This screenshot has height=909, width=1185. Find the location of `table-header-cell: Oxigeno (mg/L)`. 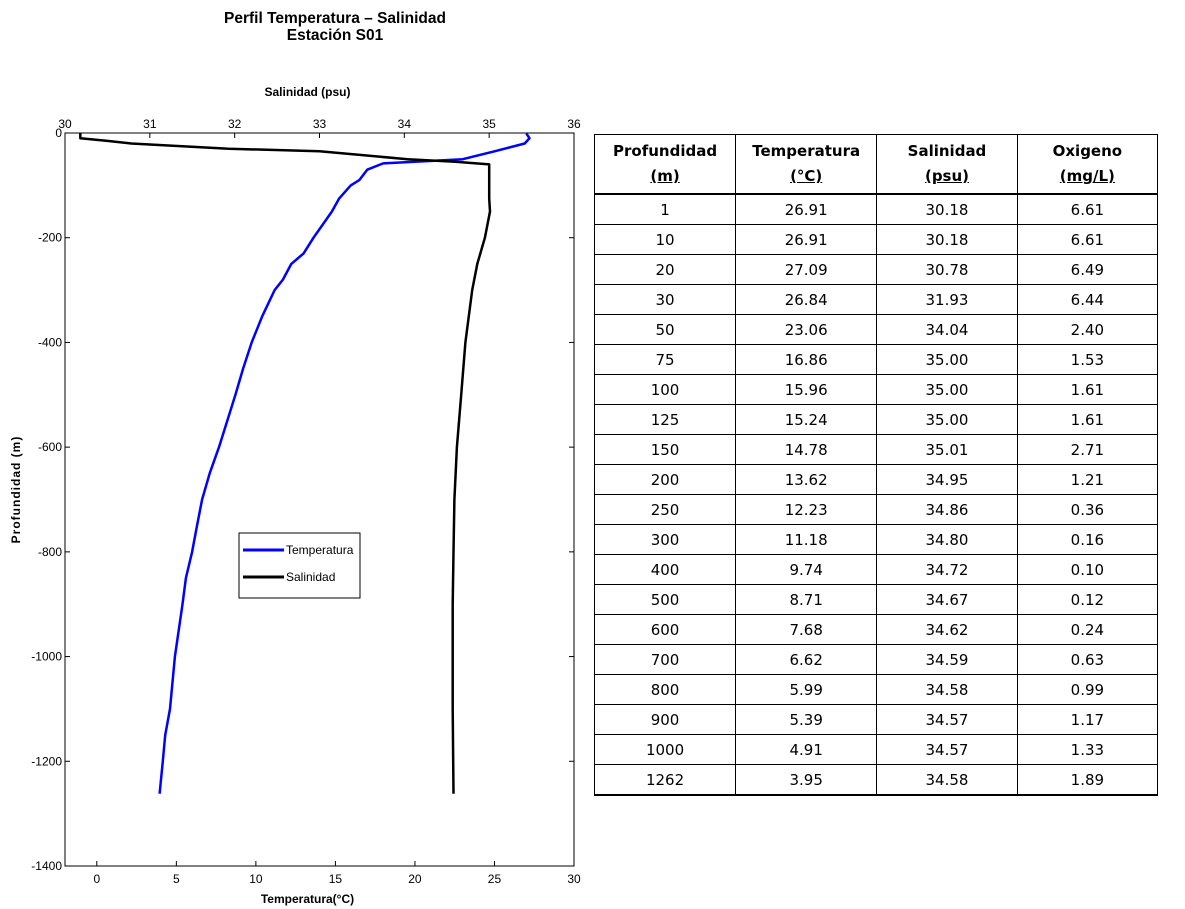

table-header-cell: Oxigeno (mg/L) is located at coordinates (1087, 164).